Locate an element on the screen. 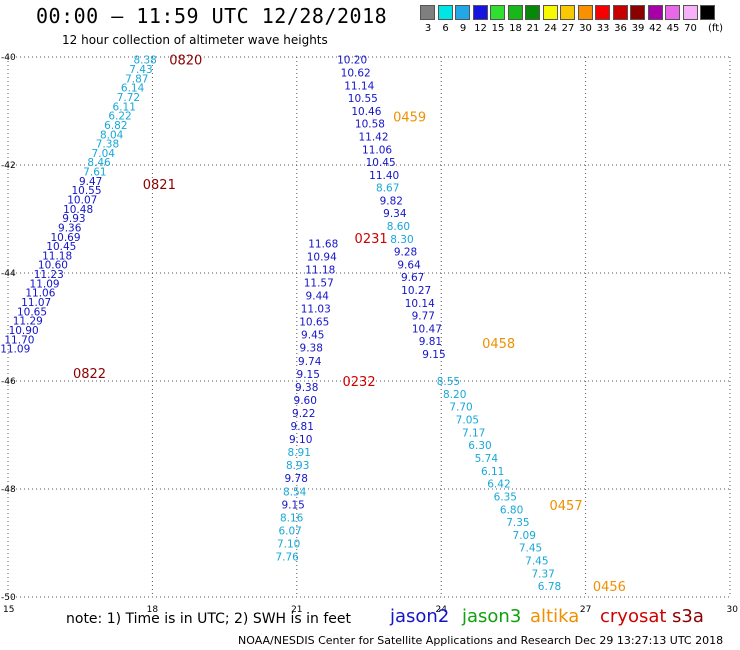  pass-time-label: 0820 is located at coordinates (185, 61).